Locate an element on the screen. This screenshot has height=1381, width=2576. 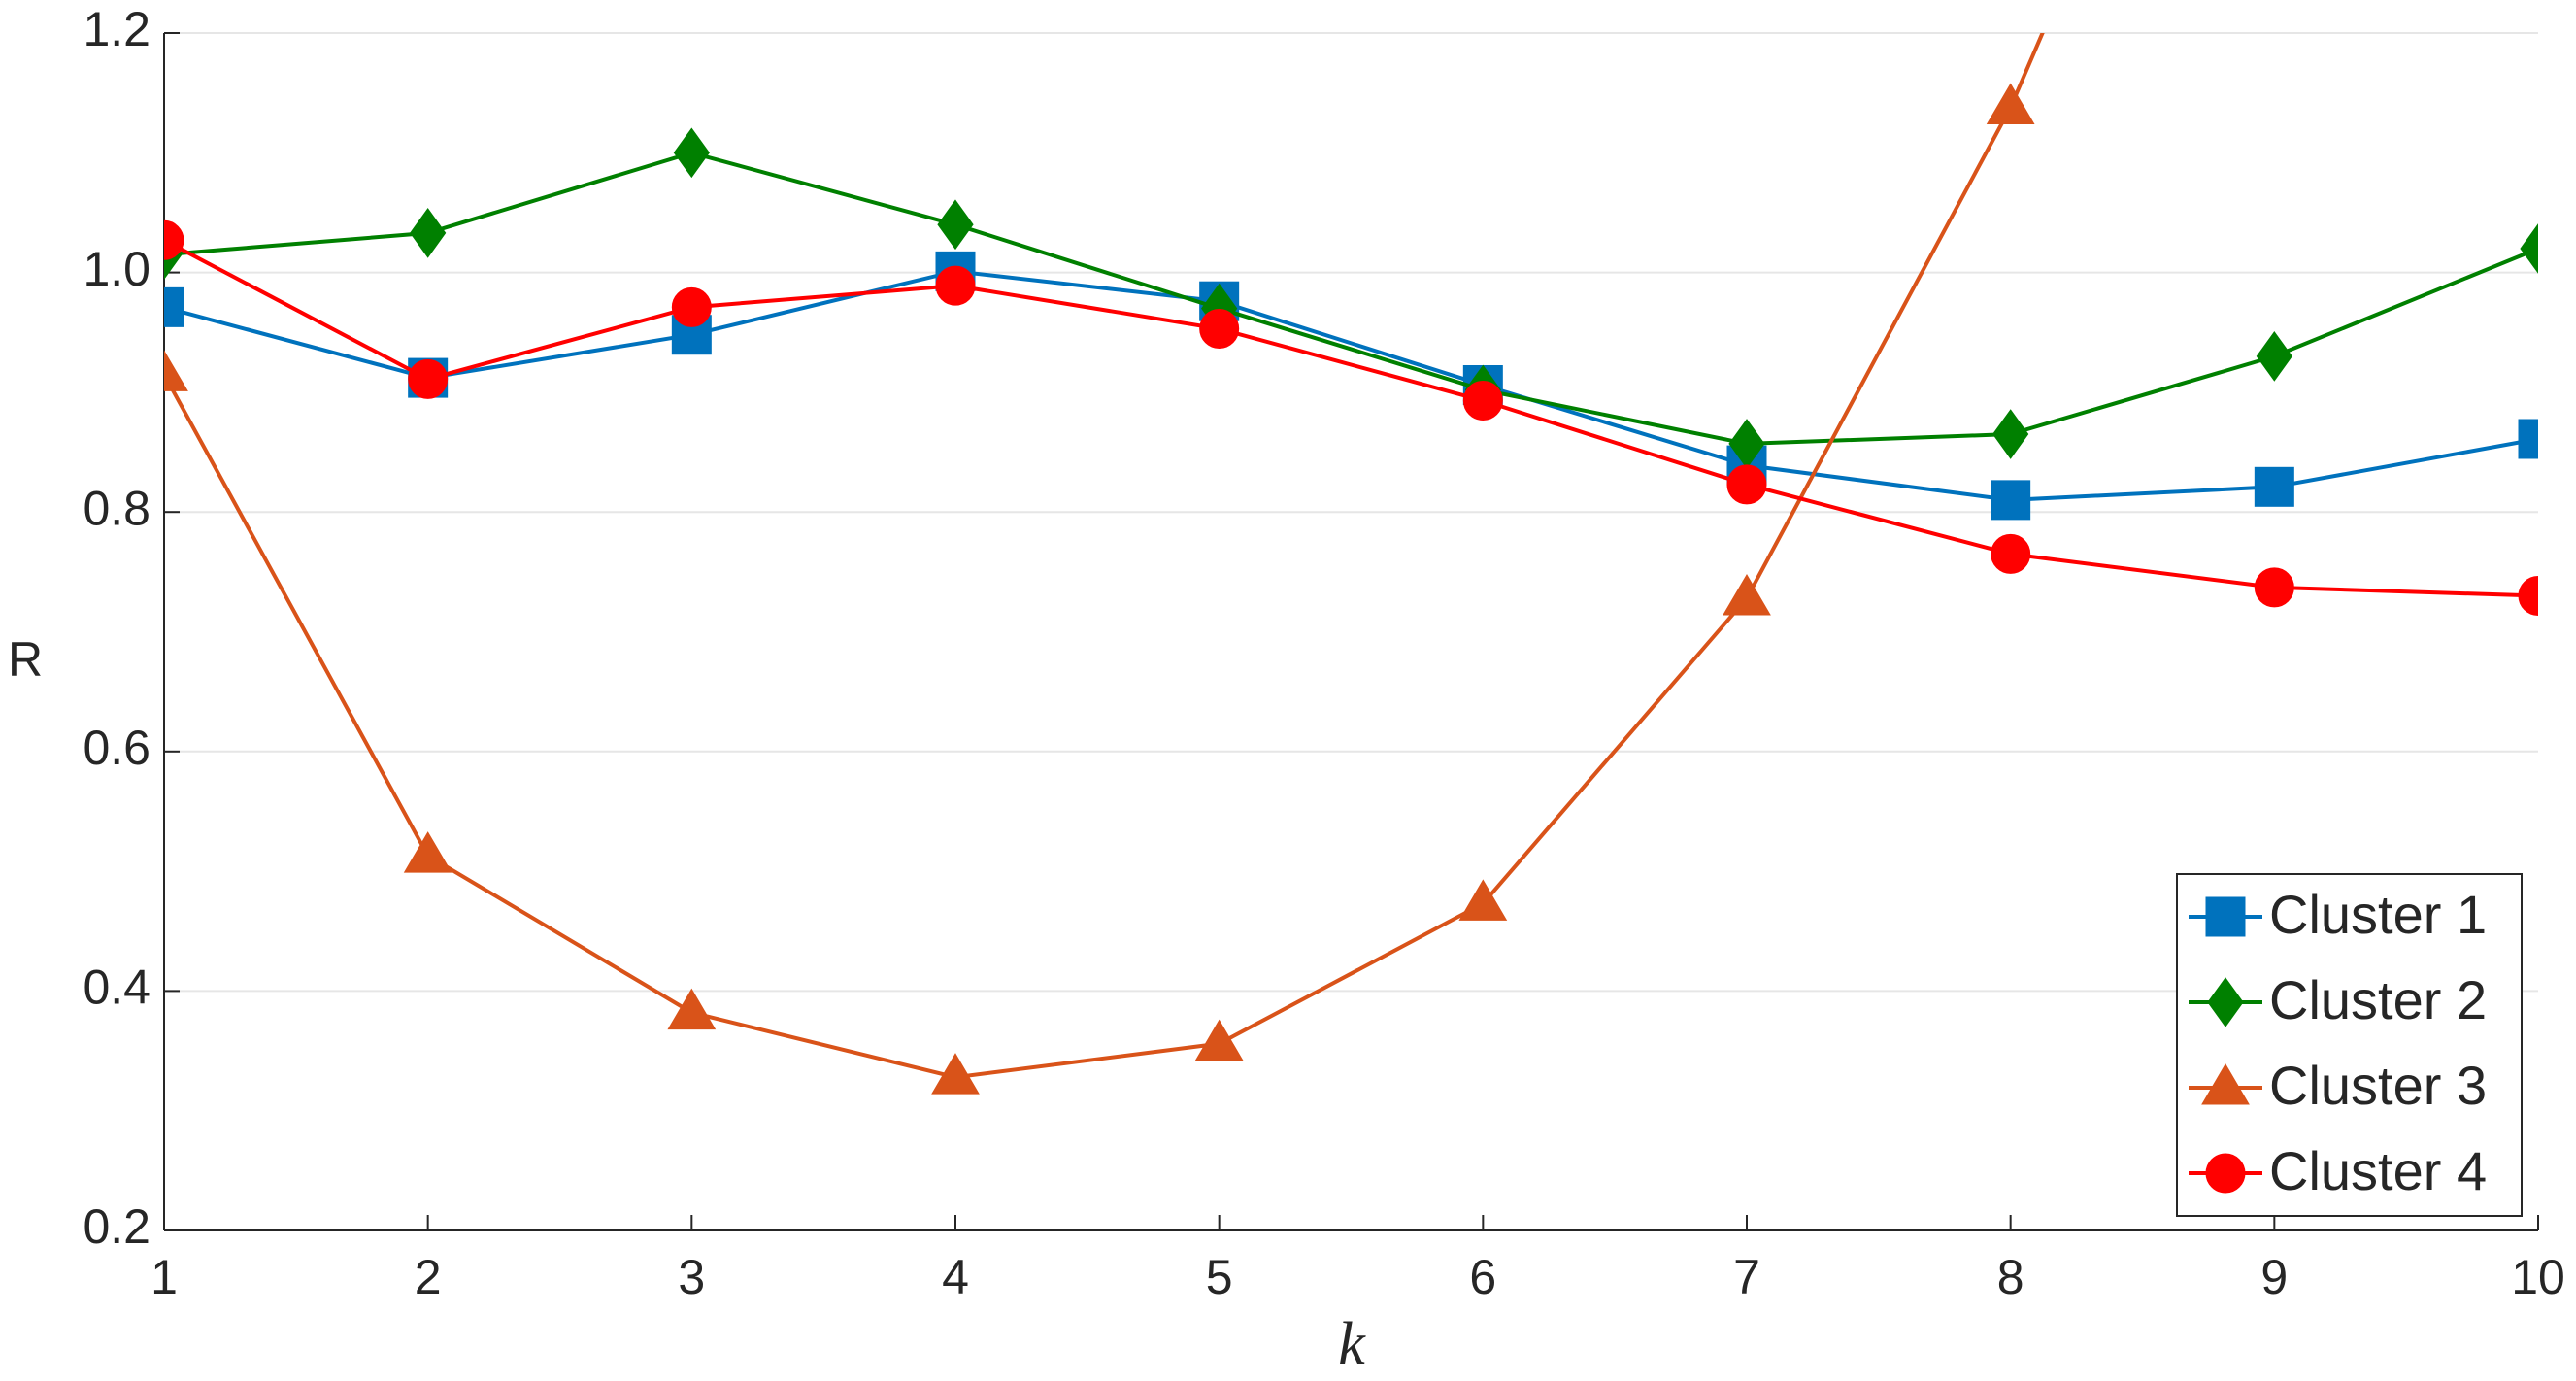
x-tick-label: 10 is located at coordinates (2538, 1277).